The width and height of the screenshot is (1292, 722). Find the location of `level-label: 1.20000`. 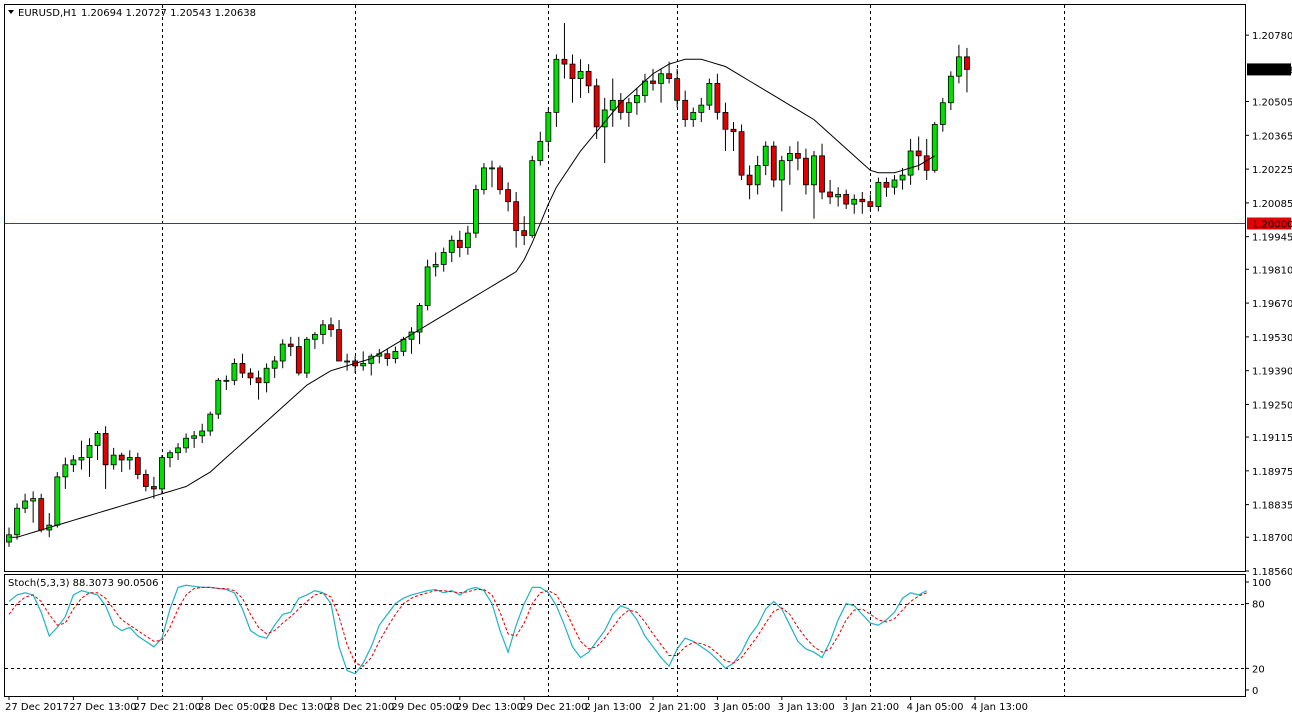

level-label: 1.20000 is located at coordinates (1272, 225).